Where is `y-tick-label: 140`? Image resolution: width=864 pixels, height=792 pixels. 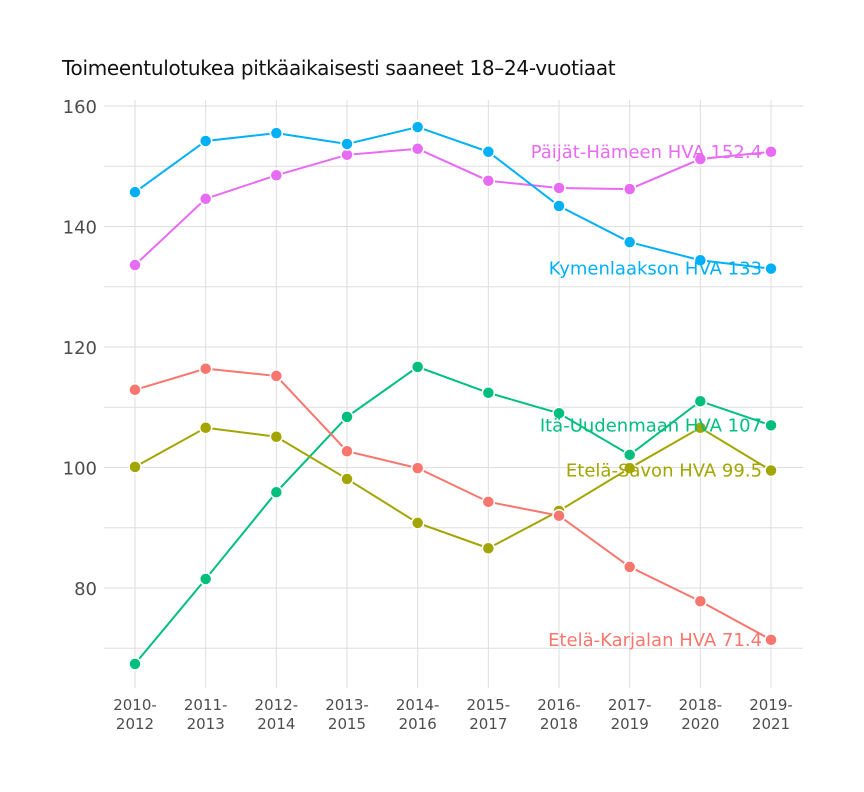 y-tick-label: 140 is located at coordinates (80, 228).